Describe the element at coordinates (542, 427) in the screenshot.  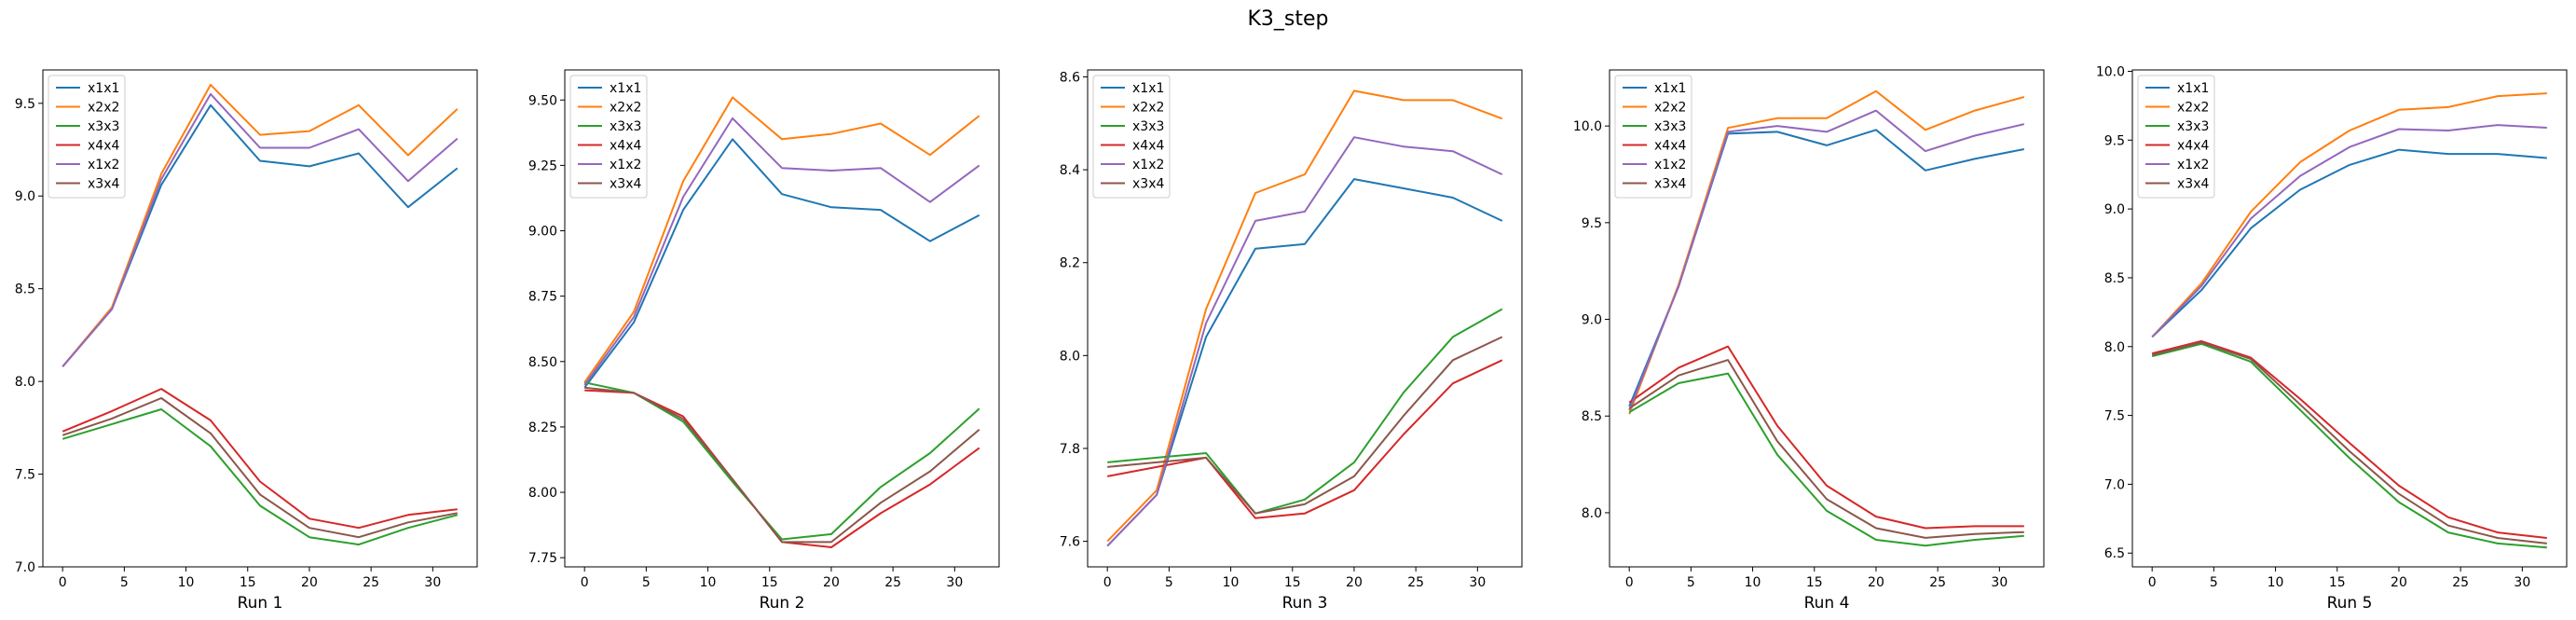
I see `y-tick-label: 8.25` at that location.